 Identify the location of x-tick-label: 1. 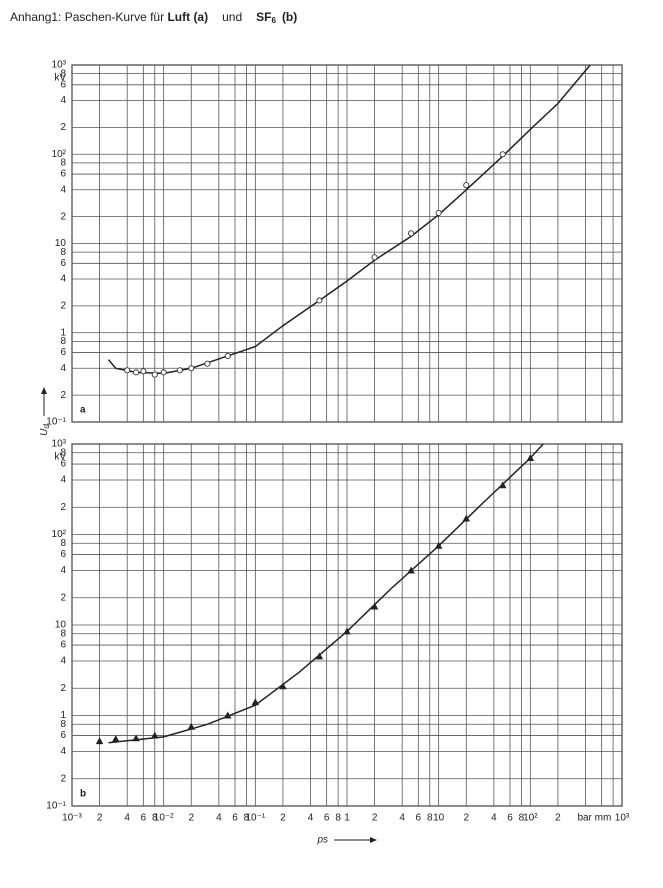
(347, 818).